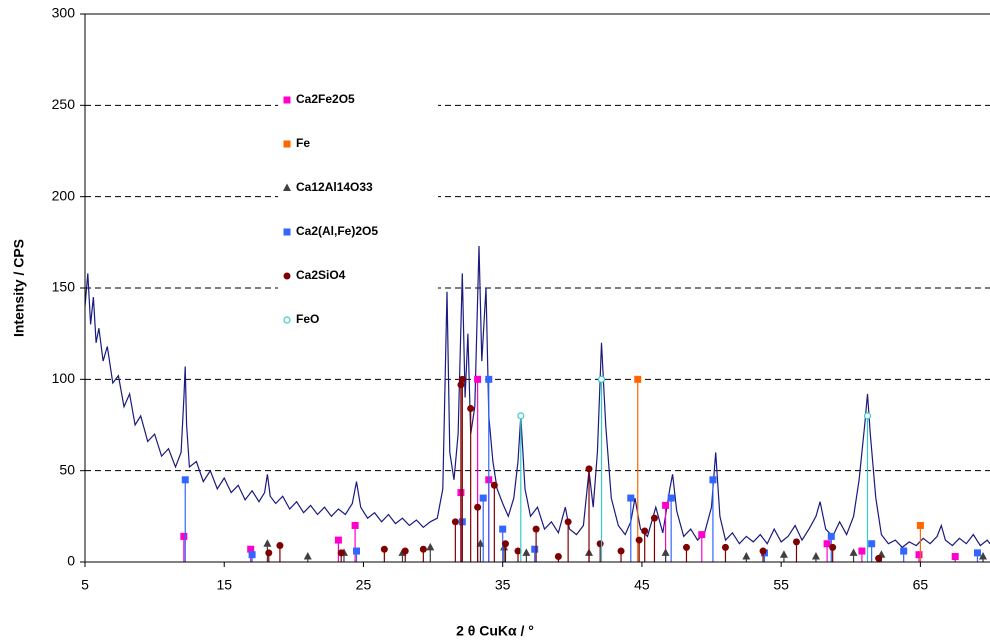 Image resolution: width=990 pixels, height=643 pixels. Describe the element at coordinates (642, 585) in the screenshot. I see `x-tick-label: 45` at that location.